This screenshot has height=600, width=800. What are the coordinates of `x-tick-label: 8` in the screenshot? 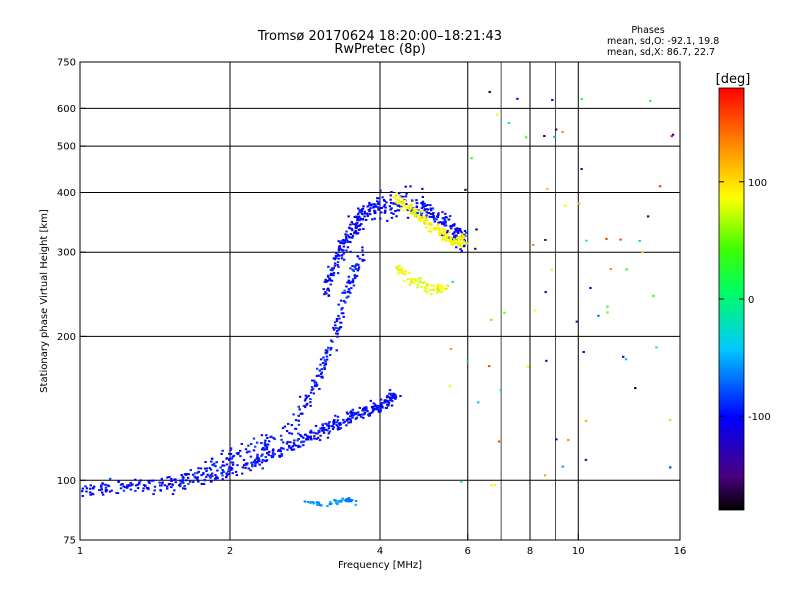 It's located at (530, 551).